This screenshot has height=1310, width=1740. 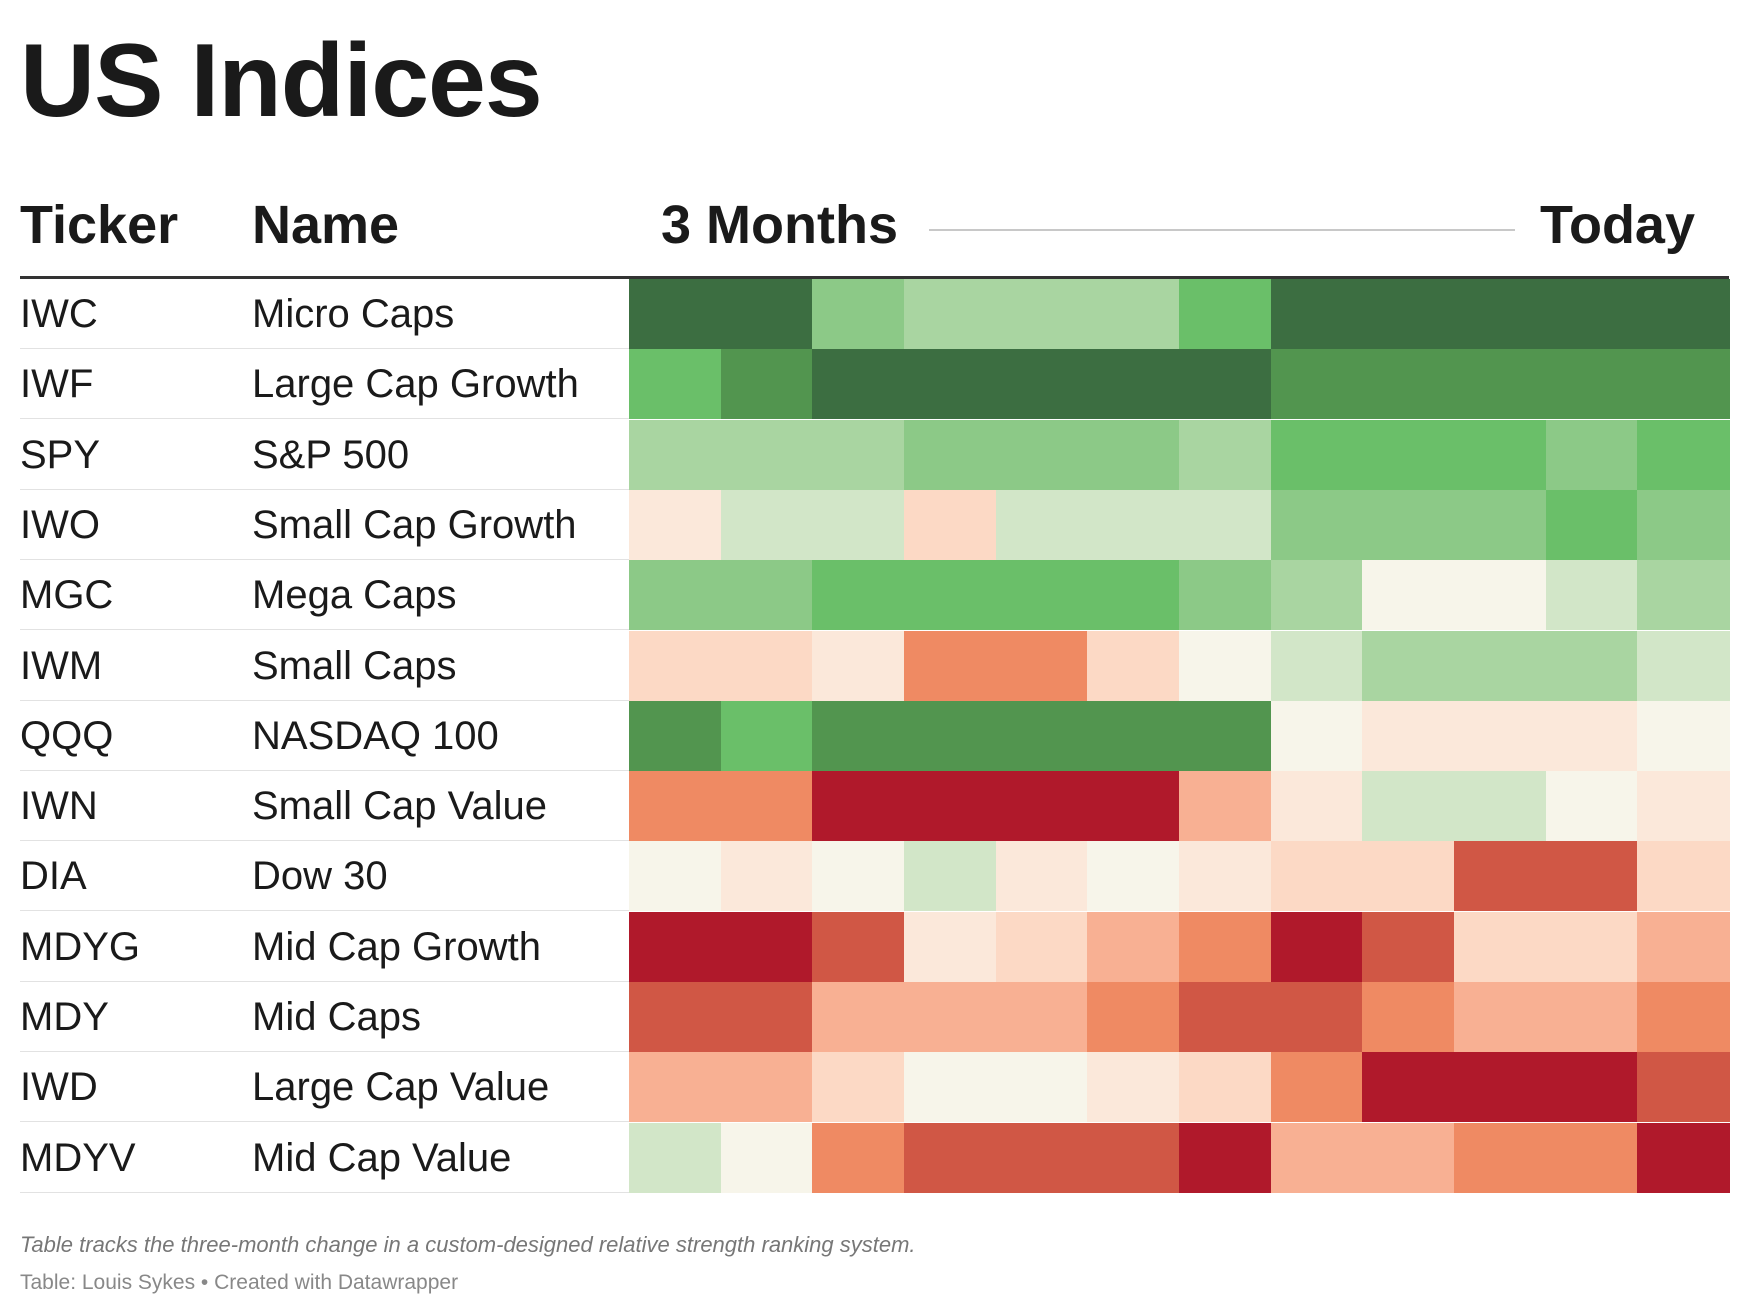 What do you see at coordinates (61, 665) in the screenshot?
I see `ticker: IWM` at bounding box center [61, 665].